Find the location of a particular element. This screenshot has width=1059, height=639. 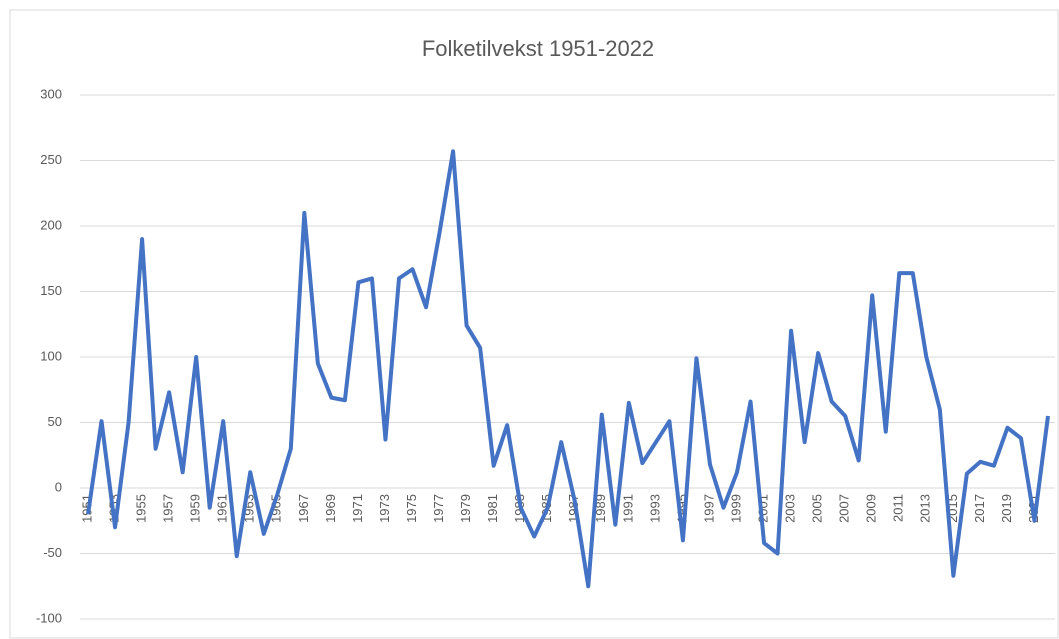

x-tick-label: 1965 is located at coordinates (276, 508).